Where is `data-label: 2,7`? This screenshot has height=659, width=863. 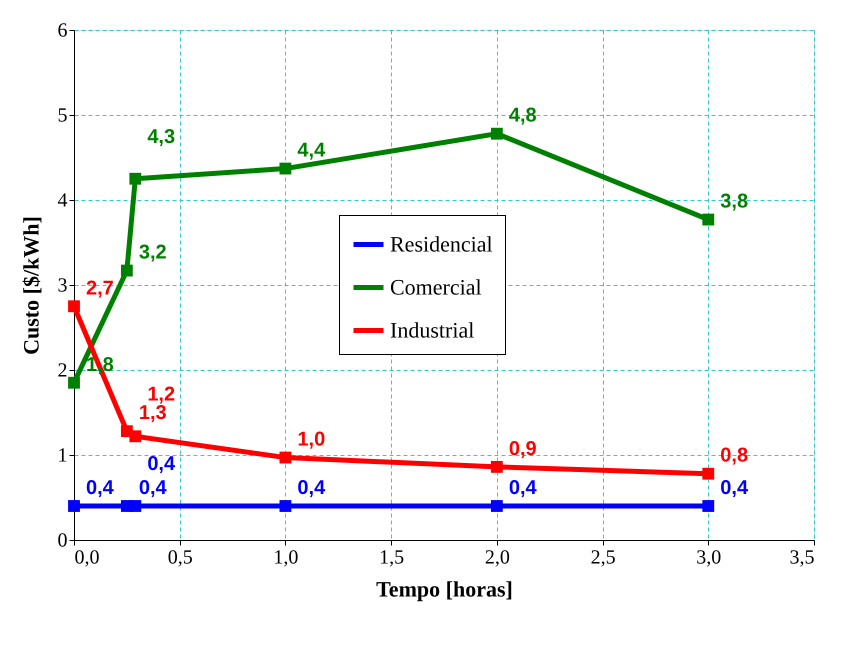 data-label: 2,7 is located at coordinates (100, 288).